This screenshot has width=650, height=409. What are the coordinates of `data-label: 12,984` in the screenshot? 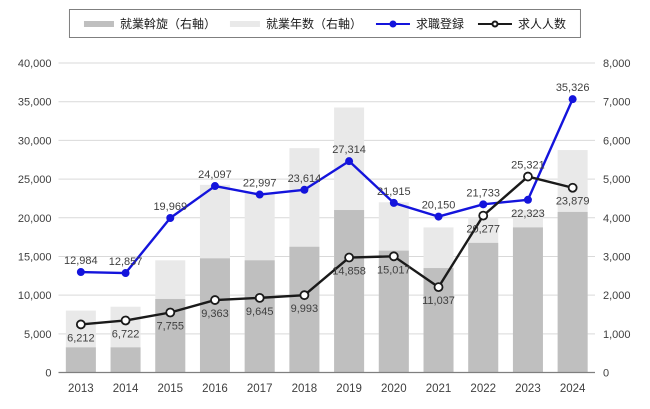 It's located at (81, 261).